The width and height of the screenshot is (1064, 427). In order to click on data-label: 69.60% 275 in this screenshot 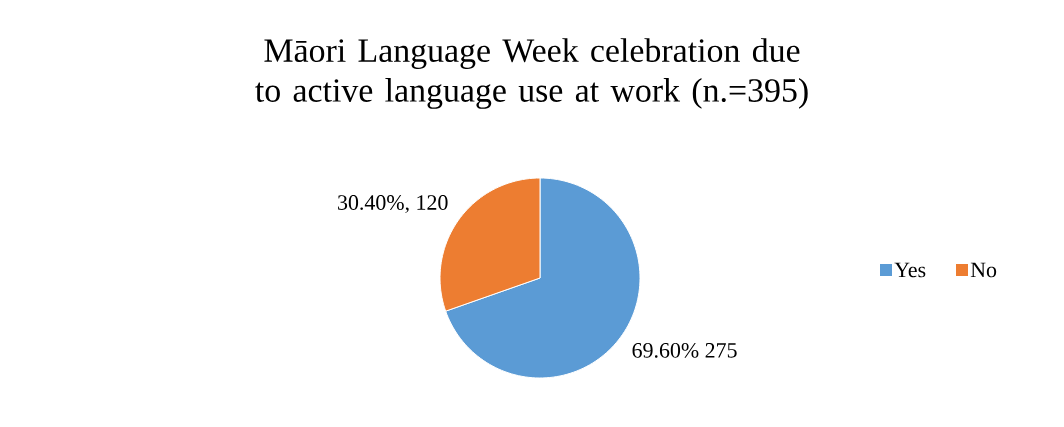, I will do `click(684, 350)`.